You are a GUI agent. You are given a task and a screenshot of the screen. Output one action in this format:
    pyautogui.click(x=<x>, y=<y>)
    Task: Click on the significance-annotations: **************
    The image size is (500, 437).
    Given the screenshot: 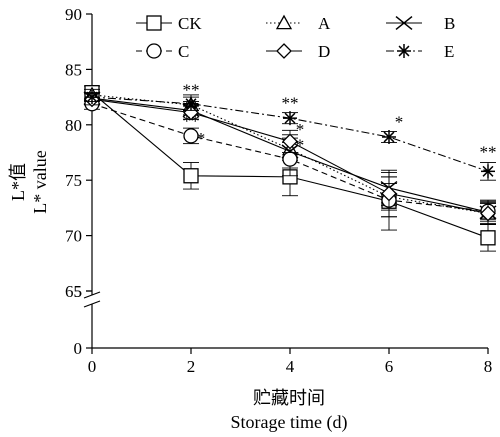 What is the action you would take?
    pyautogui.click(x=340, y=120)
    